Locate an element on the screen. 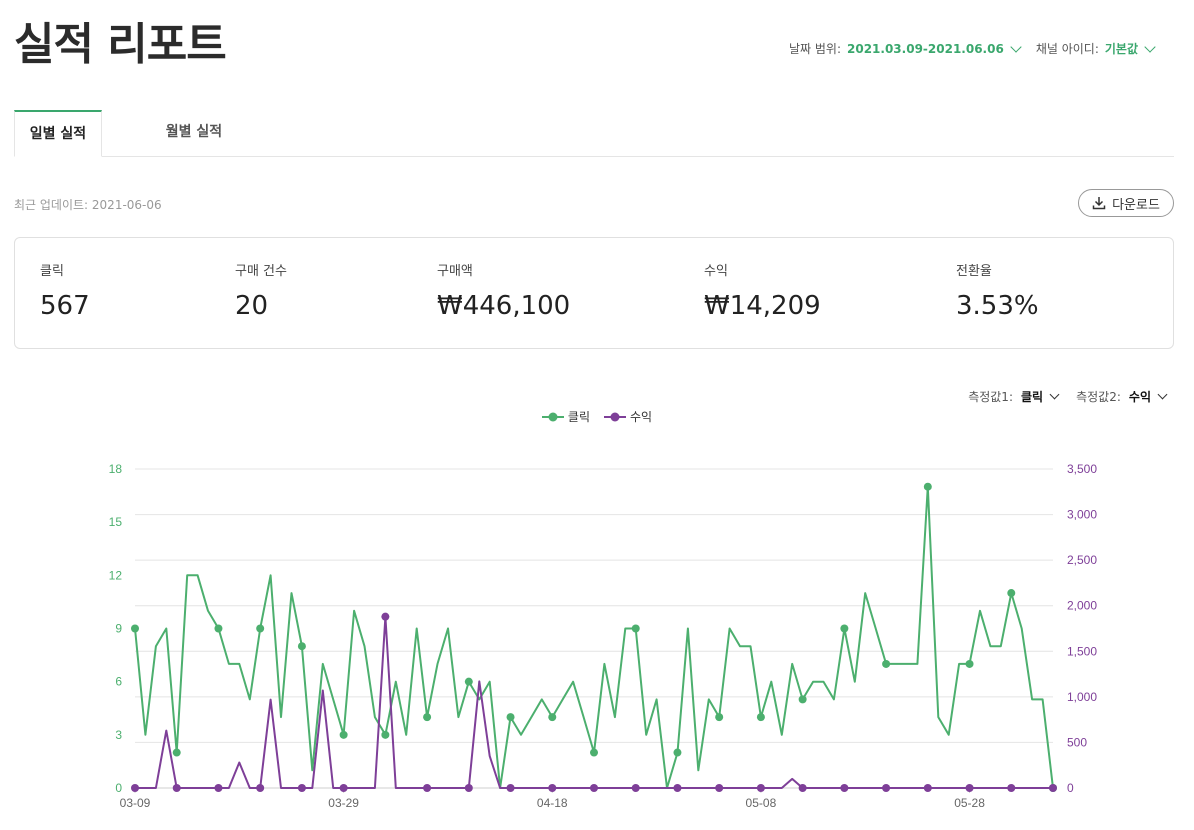 The width and height of the screenshot is (1194, 830). y-right-tick-label: 3,500 is located at coordinates (1082, 469).